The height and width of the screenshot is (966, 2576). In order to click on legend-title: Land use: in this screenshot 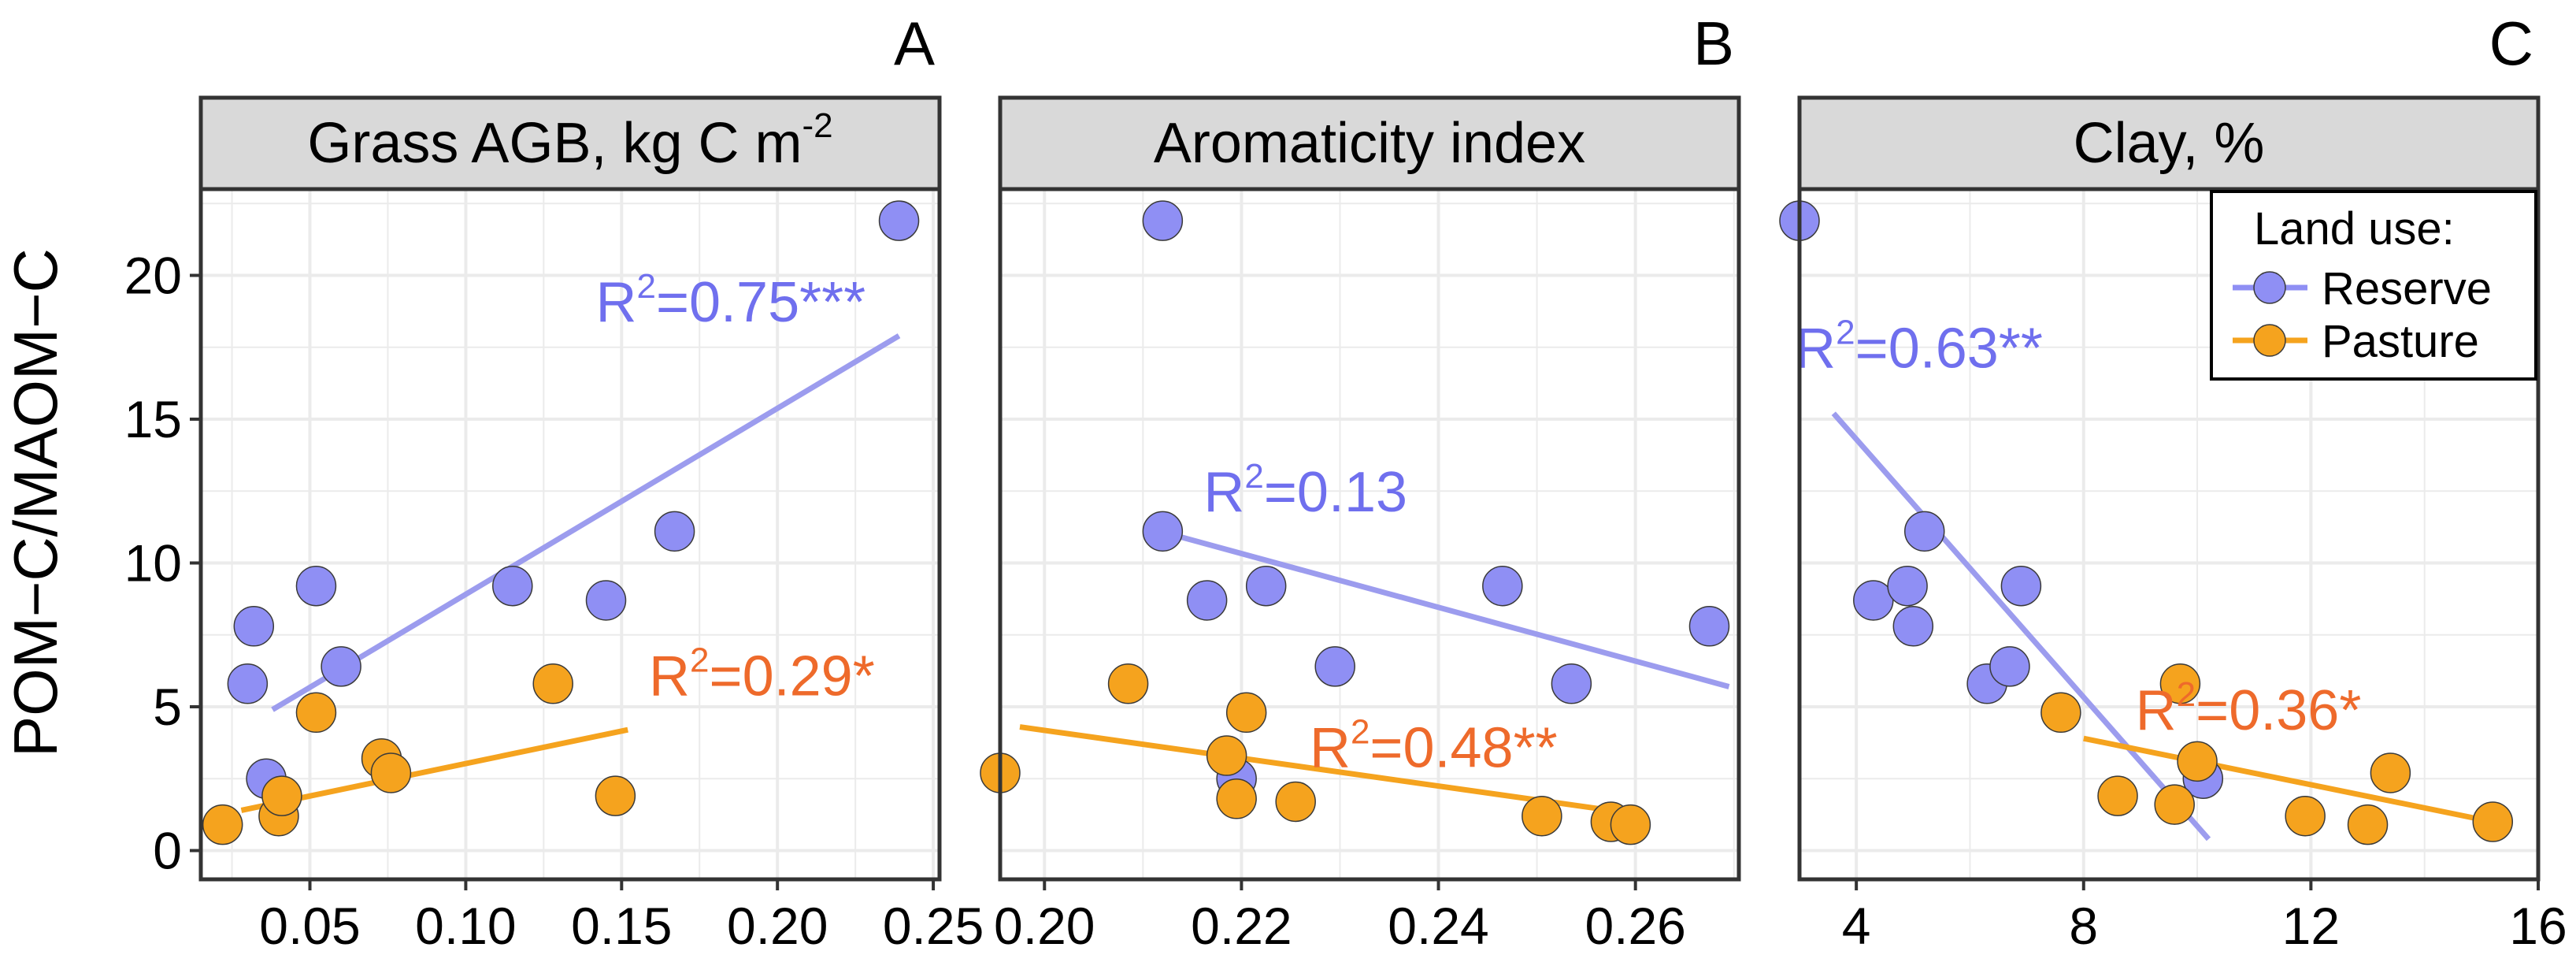, I will do `click(2354, 229)`.